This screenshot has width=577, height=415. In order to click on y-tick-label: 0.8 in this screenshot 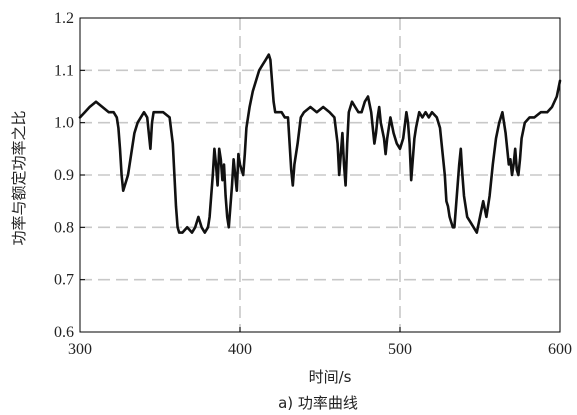, I will do `click(64, 227)`.